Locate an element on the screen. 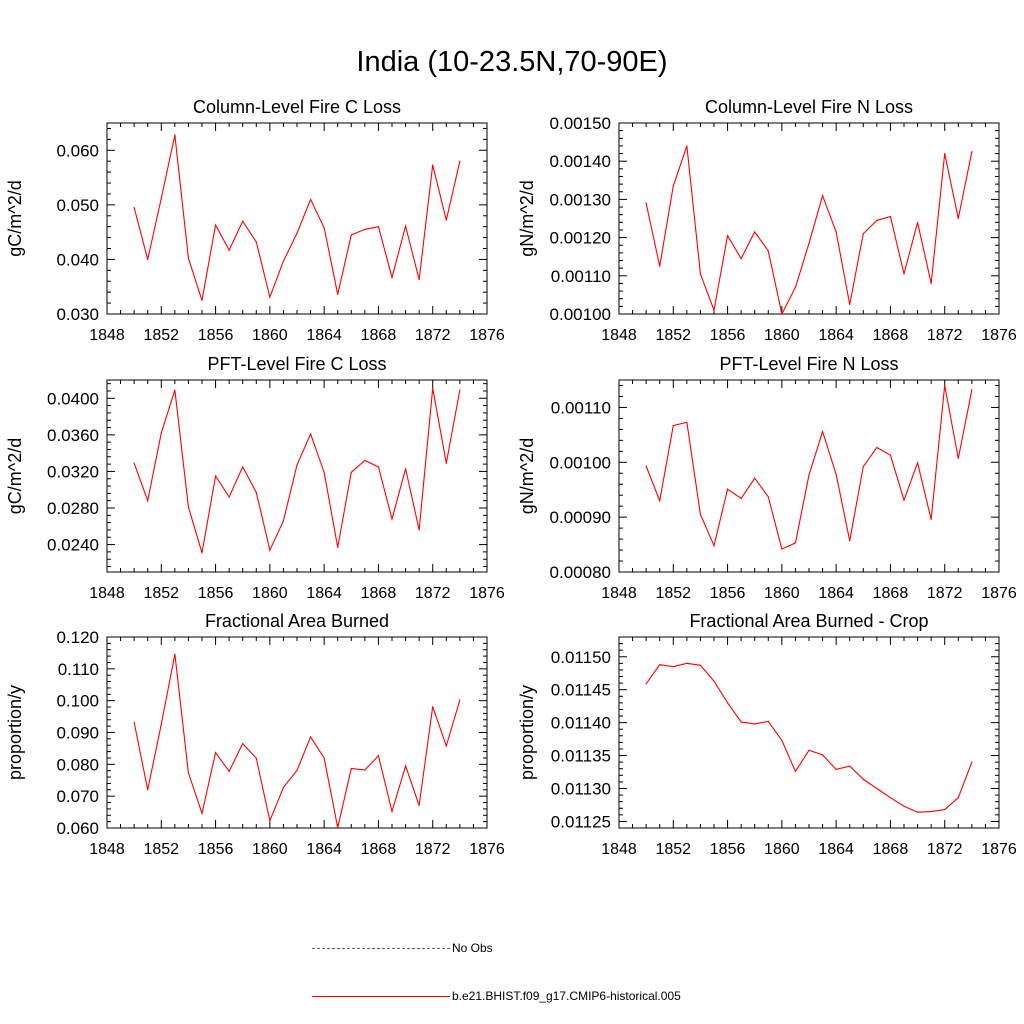 The height and width of the screenshot is (1024, 1024). y-tick-label: 0.050 is located at coordinates (77, 205).